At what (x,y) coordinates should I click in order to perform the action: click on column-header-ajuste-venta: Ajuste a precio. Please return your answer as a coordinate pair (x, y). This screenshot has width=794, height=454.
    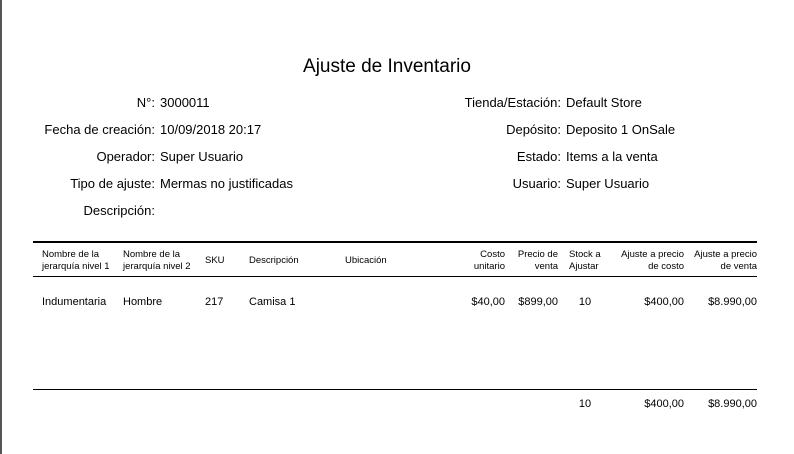
    Looking at the image, I should click on (725, 254).